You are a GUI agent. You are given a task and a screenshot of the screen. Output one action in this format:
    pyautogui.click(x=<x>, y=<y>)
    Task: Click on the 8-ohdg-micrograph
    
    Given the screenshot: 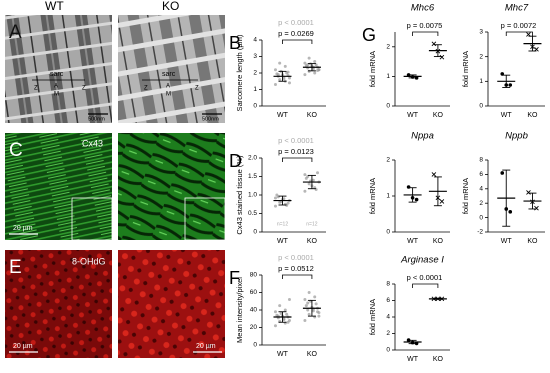 What is the action you would take?
    pyautogui.click(x=58, y=304)
    